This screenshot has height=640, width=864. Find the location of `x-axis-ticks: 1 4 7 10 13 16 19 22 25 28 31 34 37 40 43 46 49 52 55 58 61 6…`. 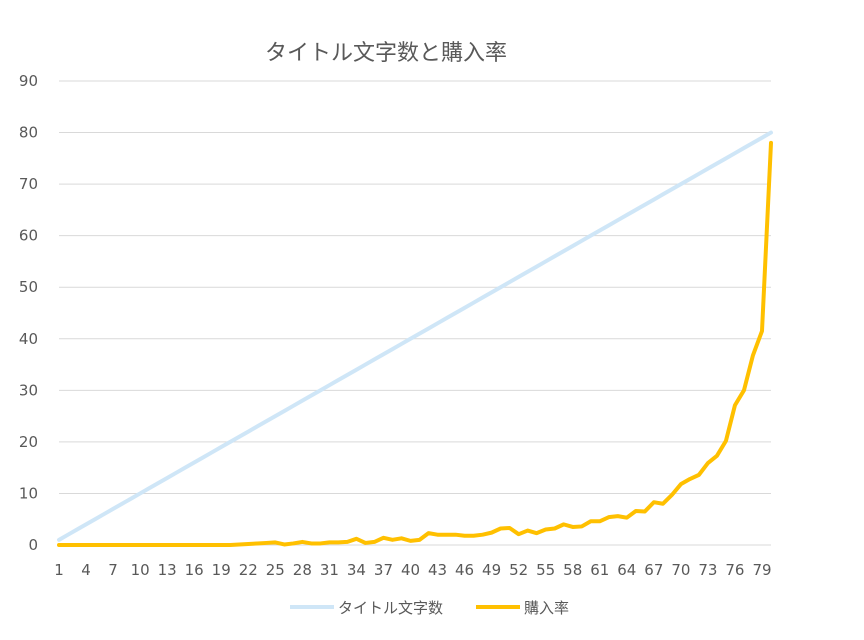

x-axis-ticks: 1 4 7 10 13 16 19 22 25 28 31 34 37 40 43 46 49 52 55 58 61 6… is located at coordinates (412, 570).